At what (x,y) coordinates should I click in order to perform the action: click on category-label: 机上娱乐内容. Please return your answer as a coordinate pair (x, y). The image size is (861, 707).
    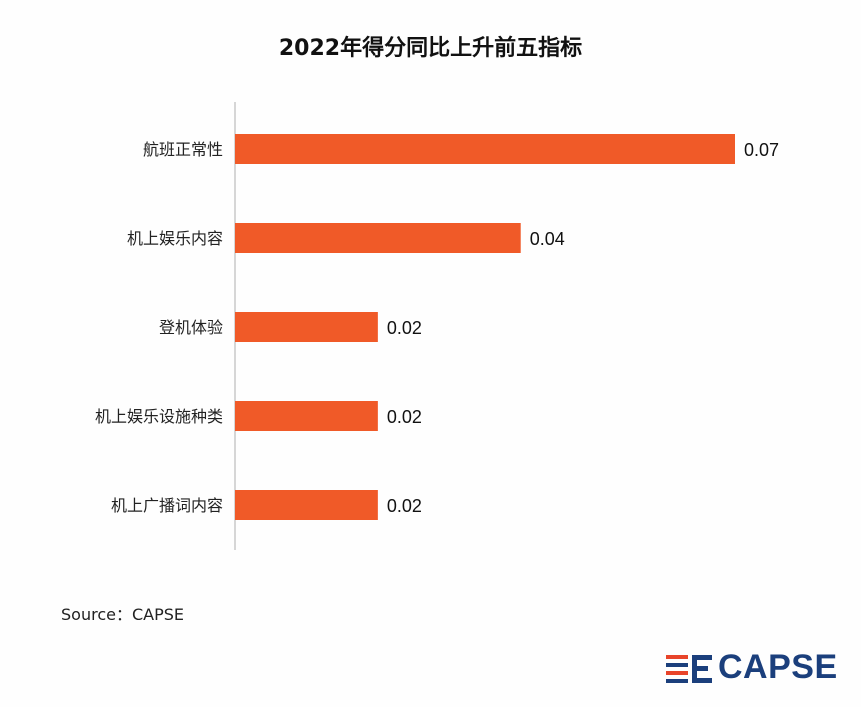
    Looking at the image, I should click on (175, 238).